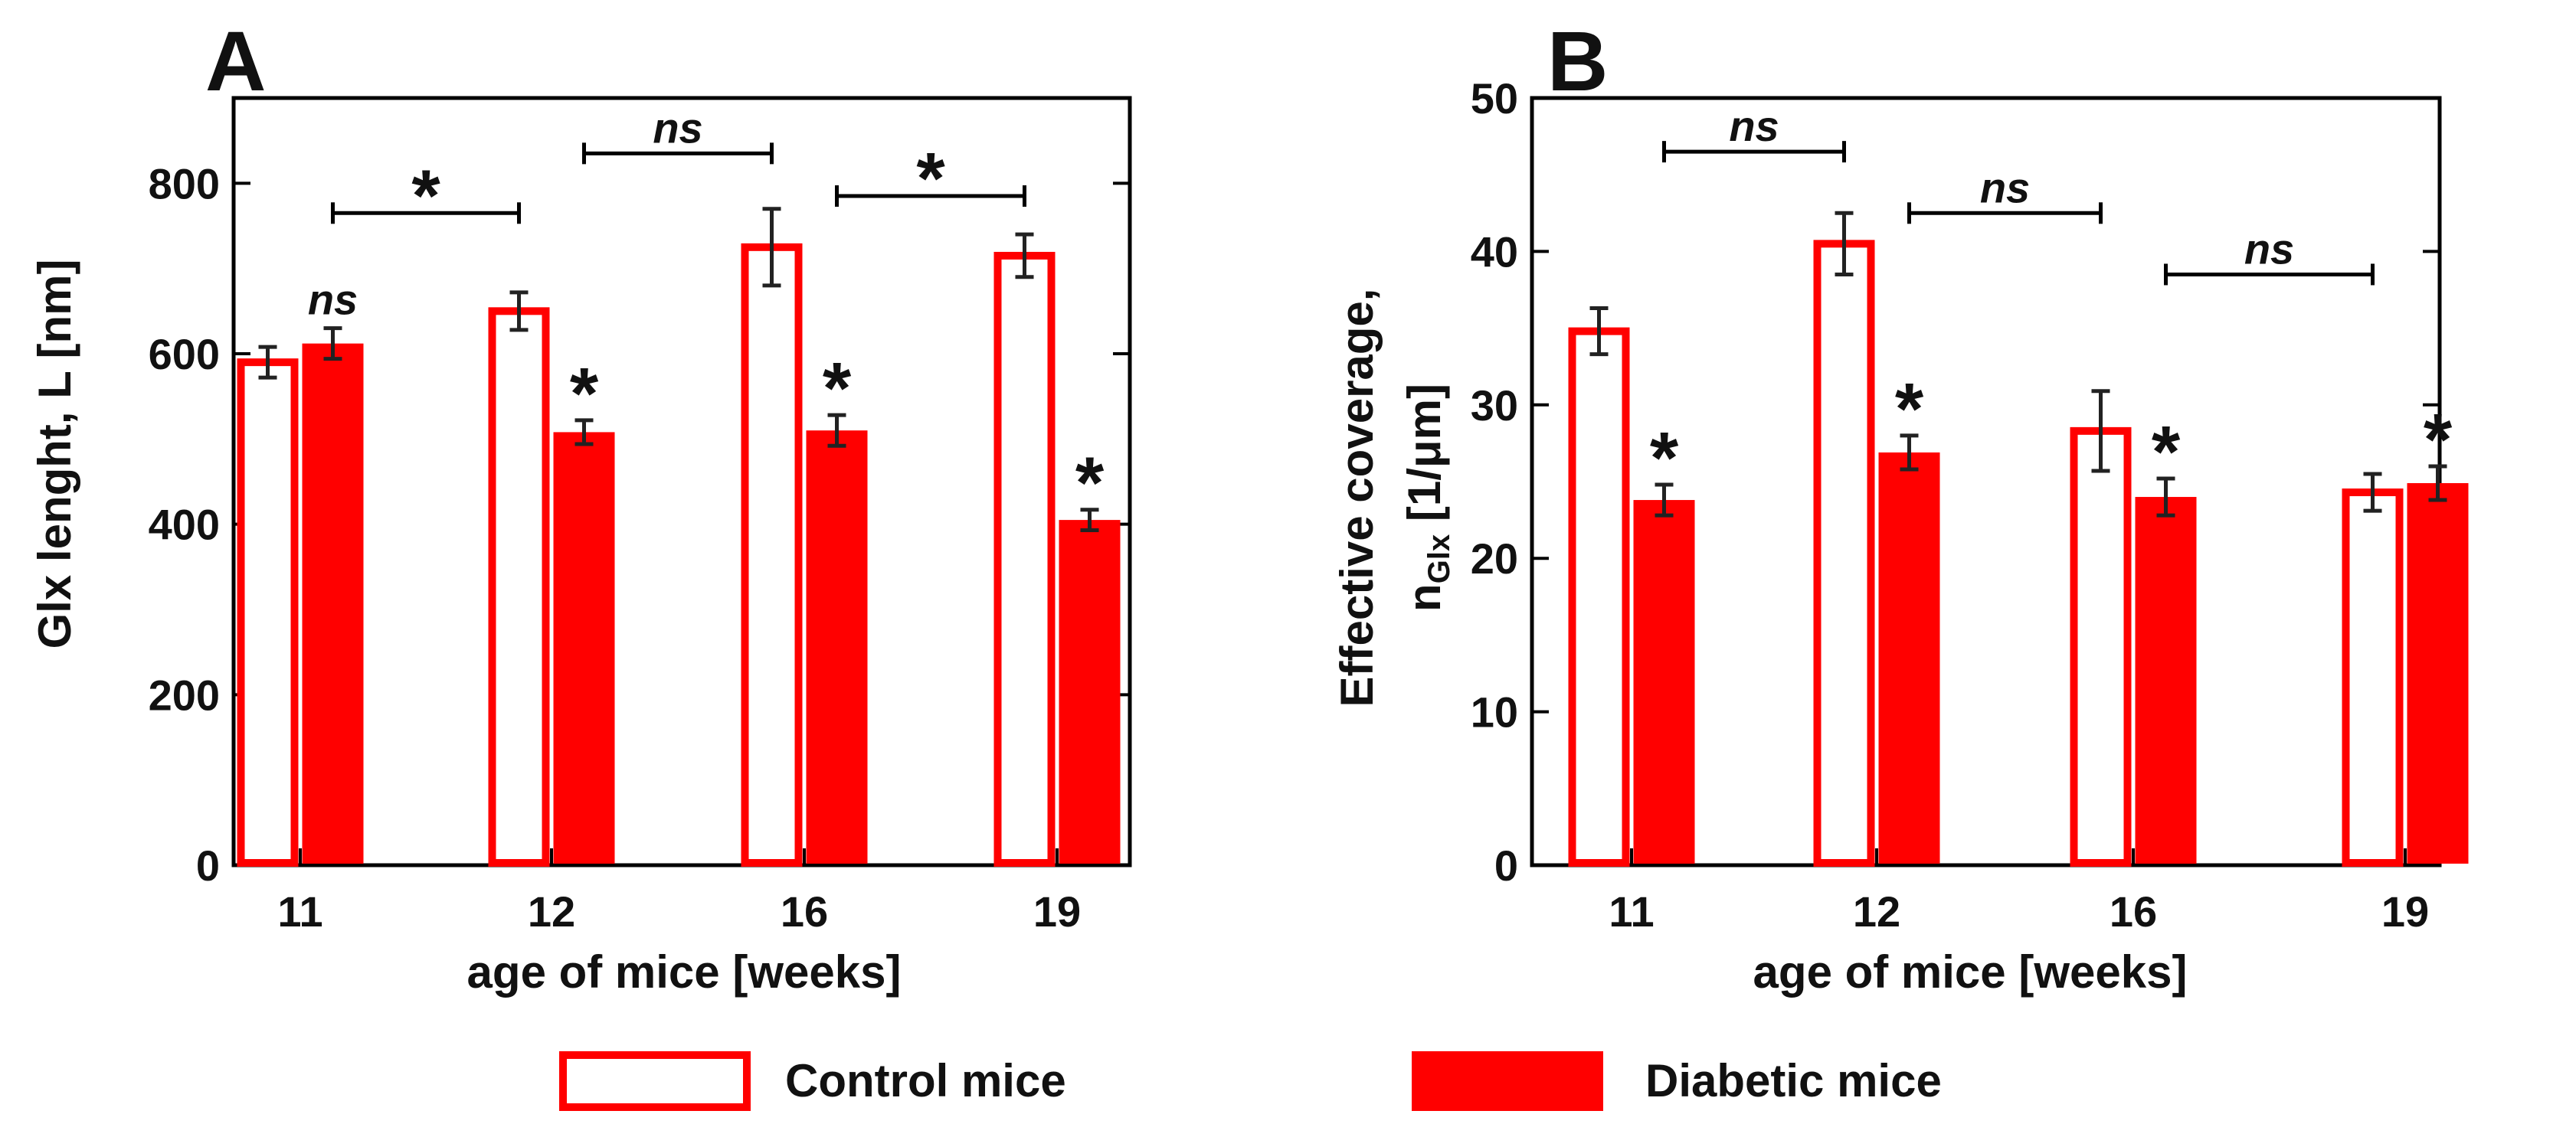 The width and height of the screenshot is (2576, 1137). What do you see at coordinates (655, 1081) in the screenshot?
I see `legend-swatch-control` at bounding box center [655, 1081].